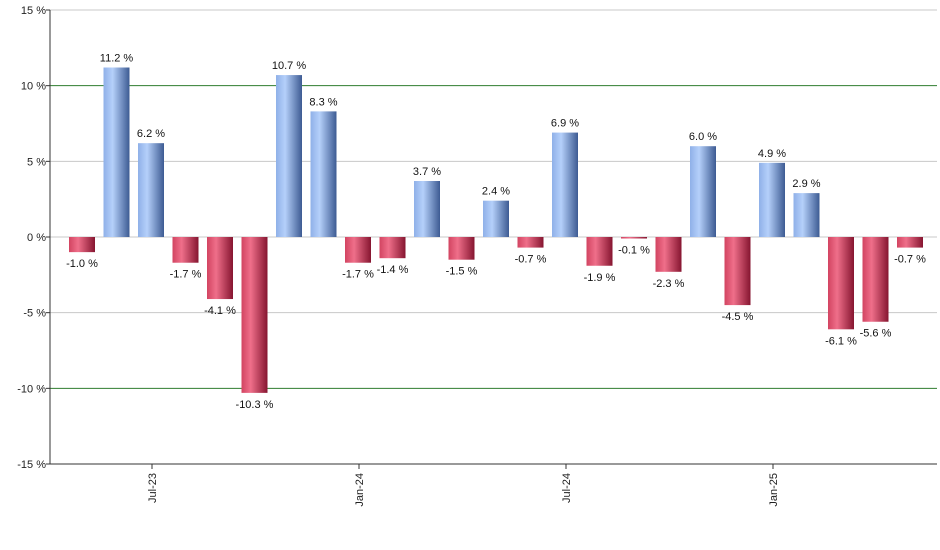 Image resolution: width=940 pixels, height=550 pixels. I want to click on bar-value-label: -4.1 %, so click(220, 311).